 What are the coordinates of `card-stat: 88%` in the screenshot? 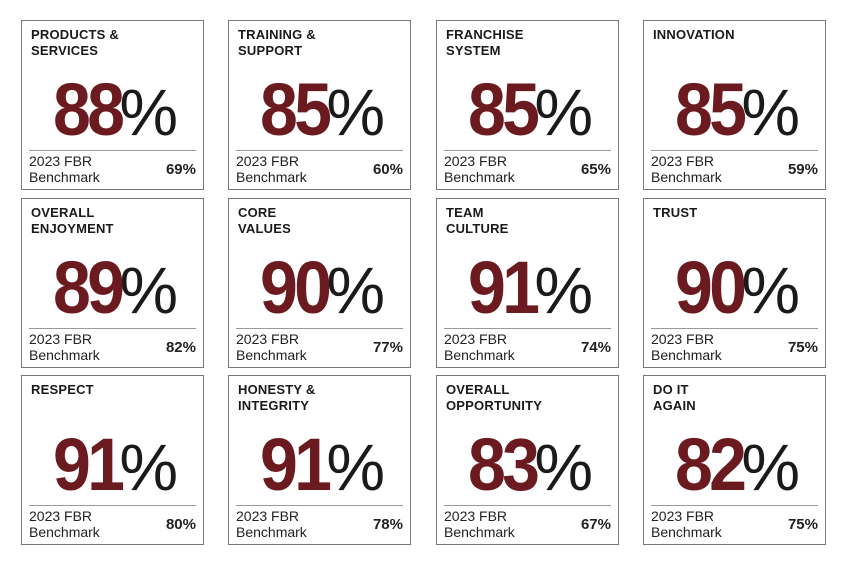 It's located at (112, 110).